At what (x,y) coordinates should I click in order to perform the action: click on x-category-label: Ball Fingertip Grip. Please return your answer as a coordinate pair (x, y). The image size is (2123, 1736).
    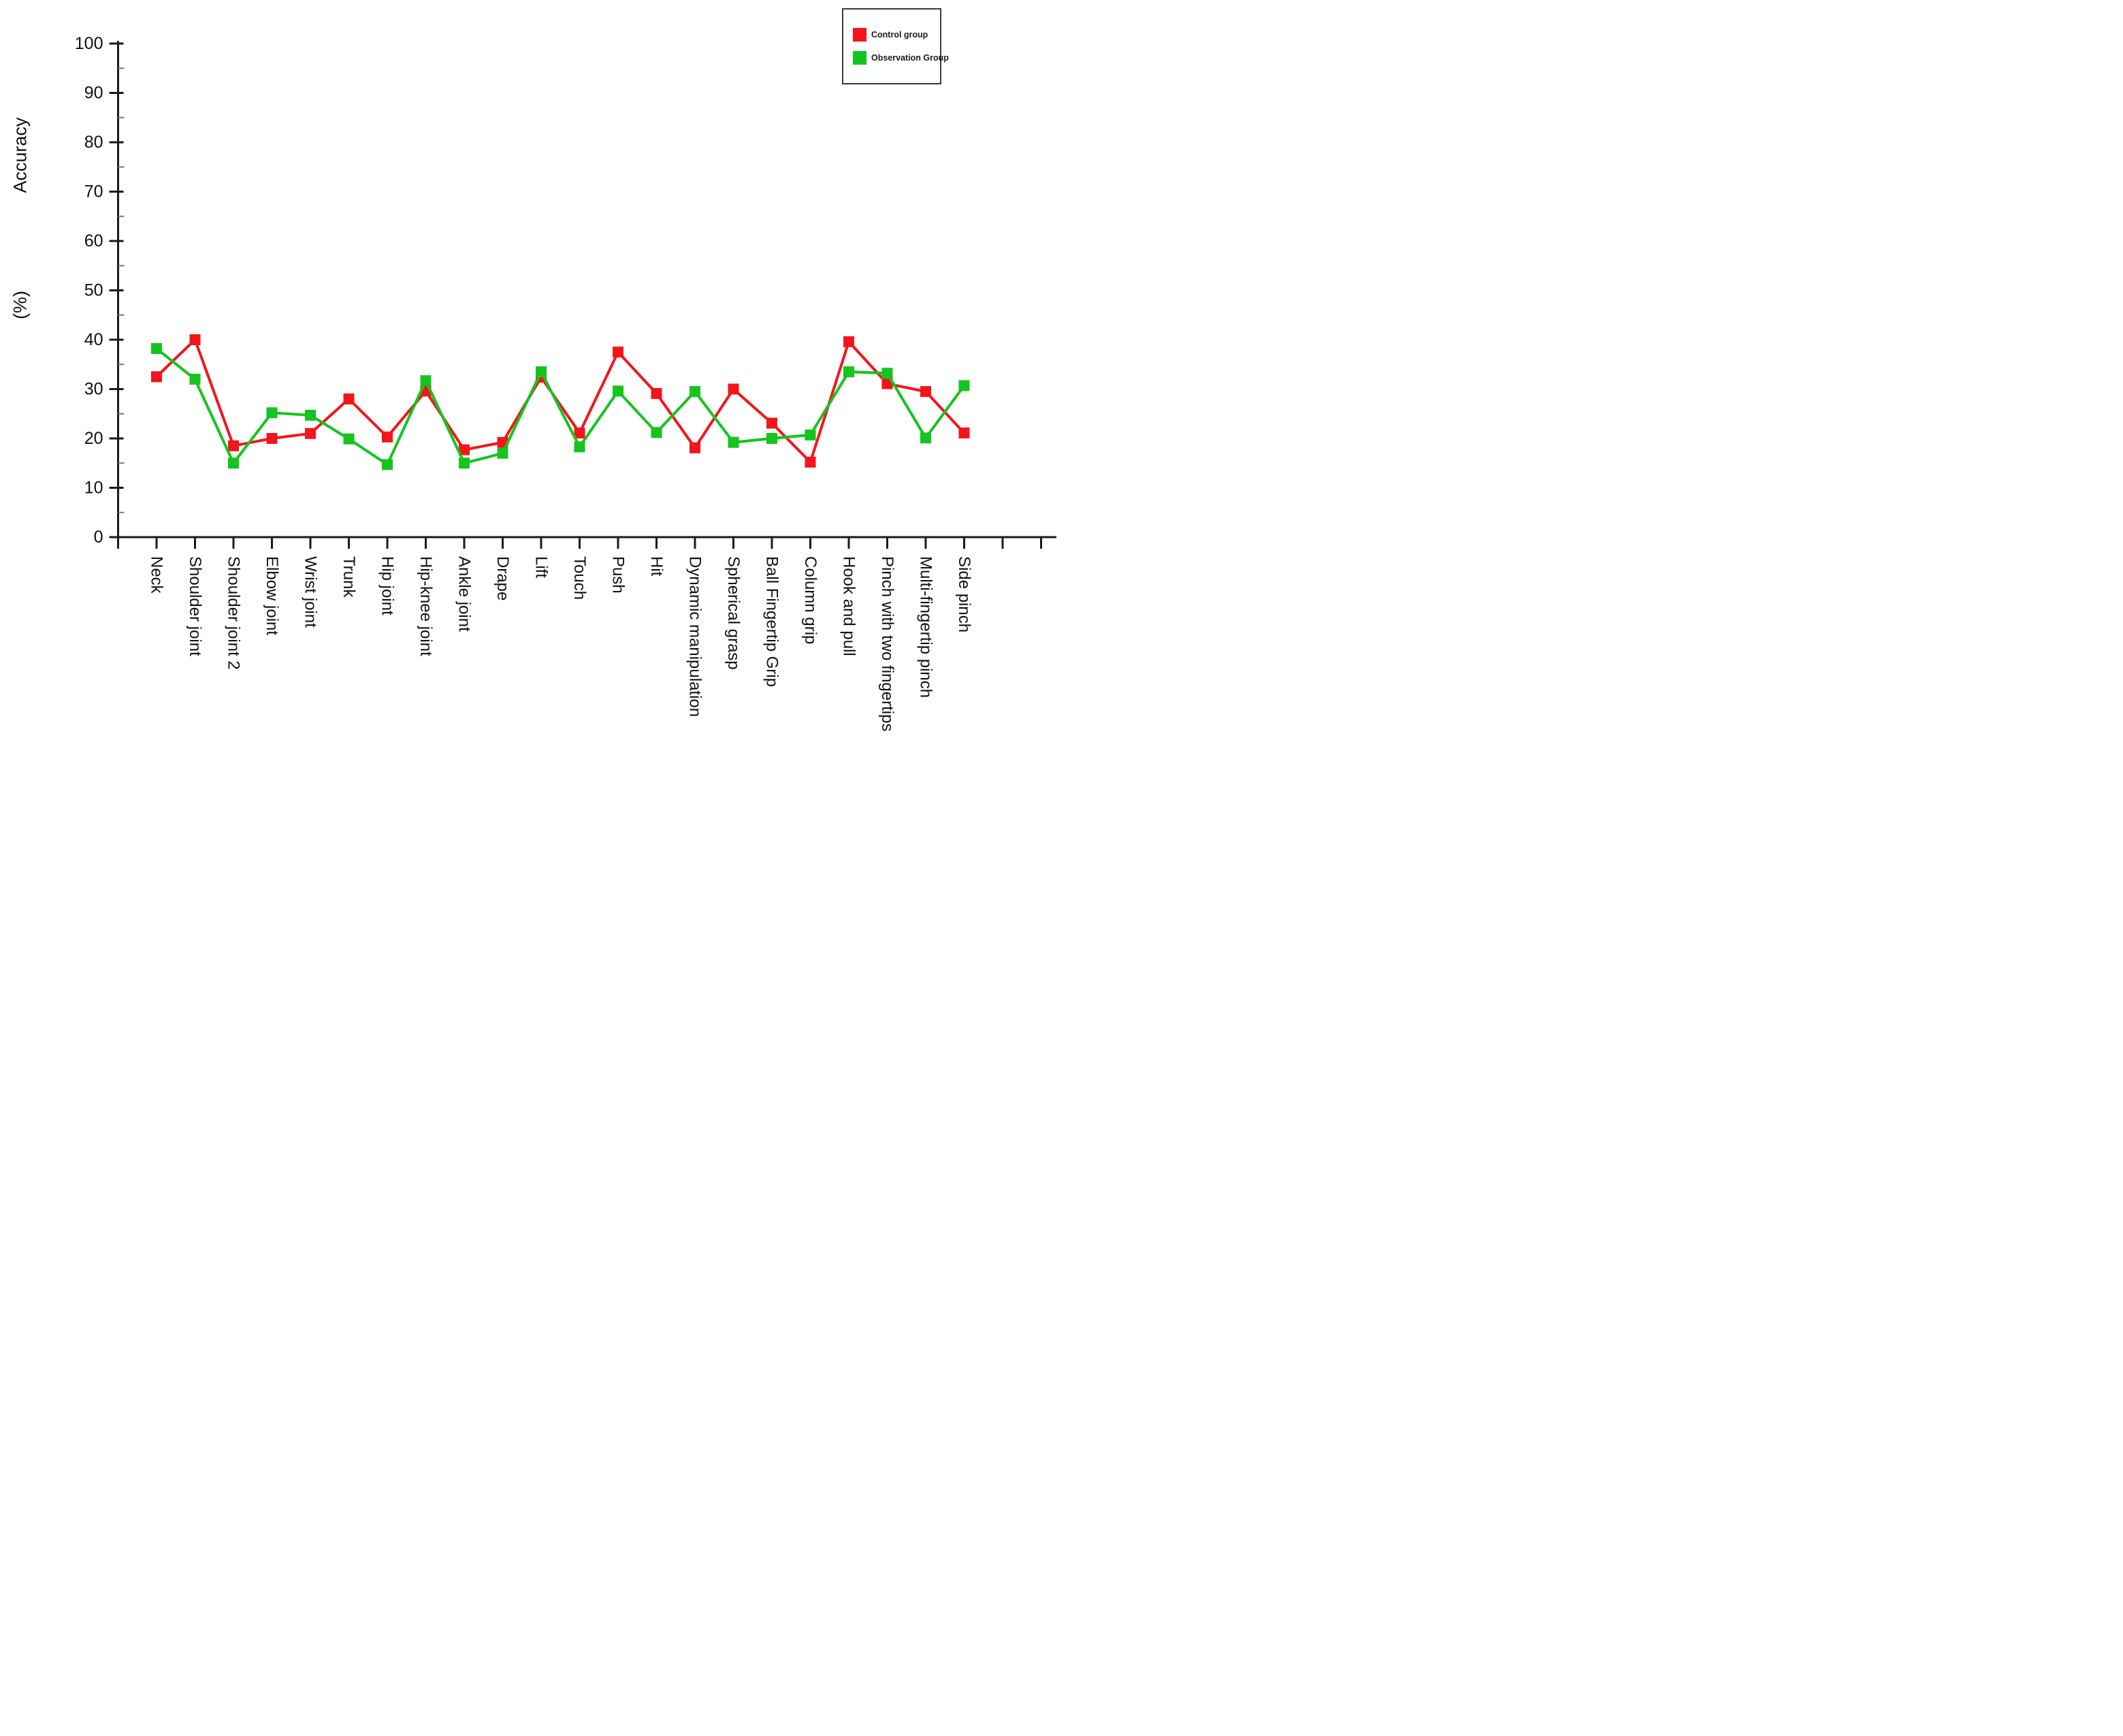
    Looking at the image, I should click on (772, 621).